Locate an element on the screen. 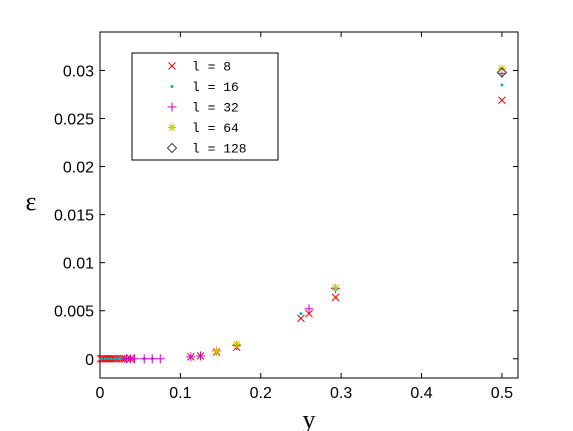 The width and height of the screenshot is (573, 431). point-s1-p6 is located at coordinates (121, 359).